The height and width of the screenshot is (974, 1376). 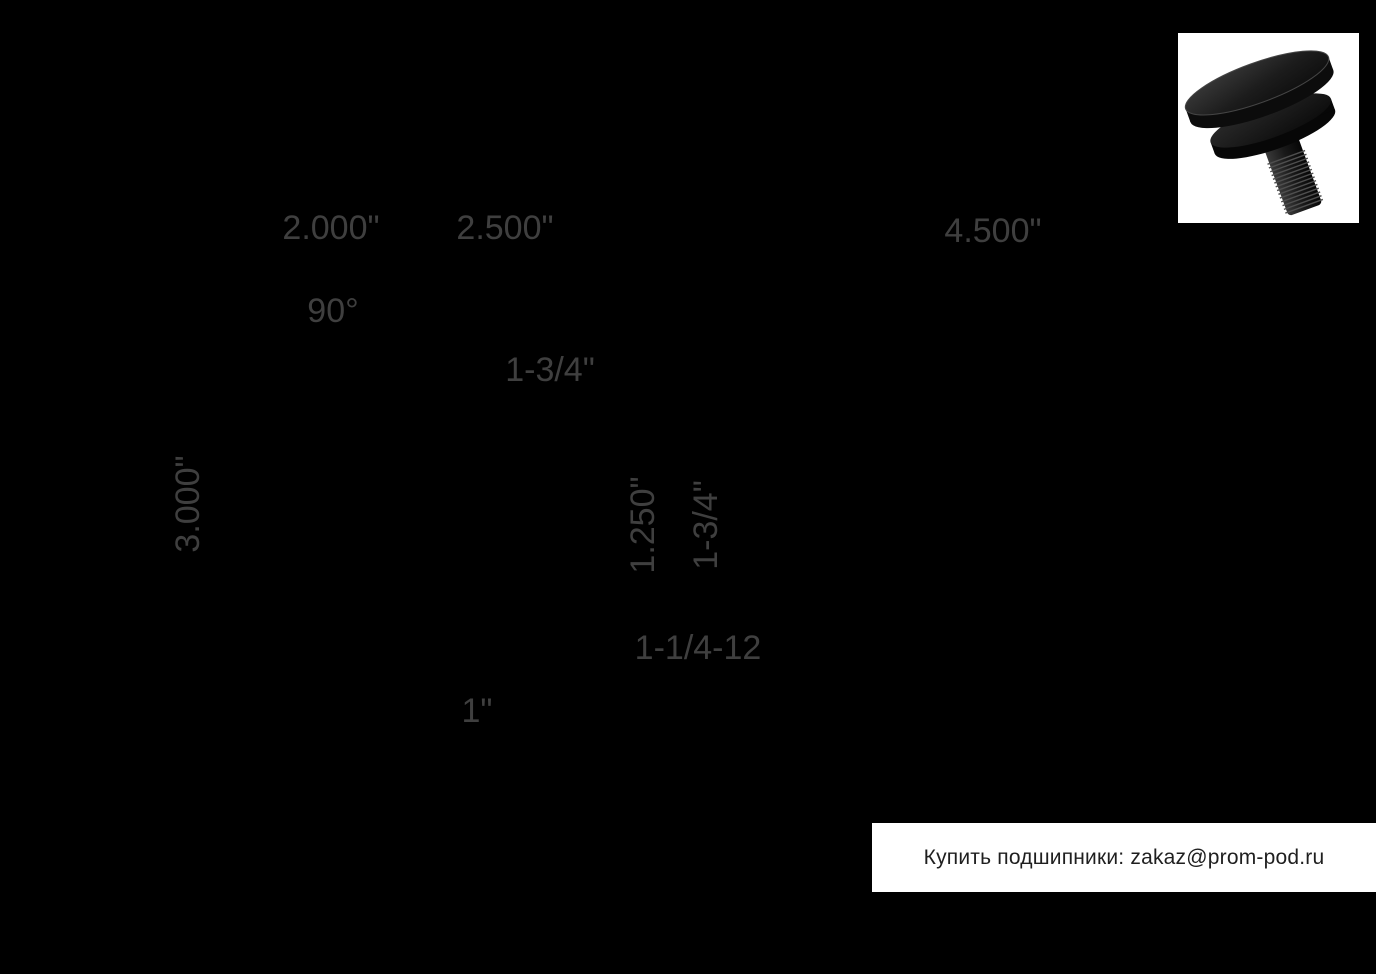 I want to click on contact-banner: Купить подшипники: zakaz@prom-pod.ru, so click(x=1124, y=857).